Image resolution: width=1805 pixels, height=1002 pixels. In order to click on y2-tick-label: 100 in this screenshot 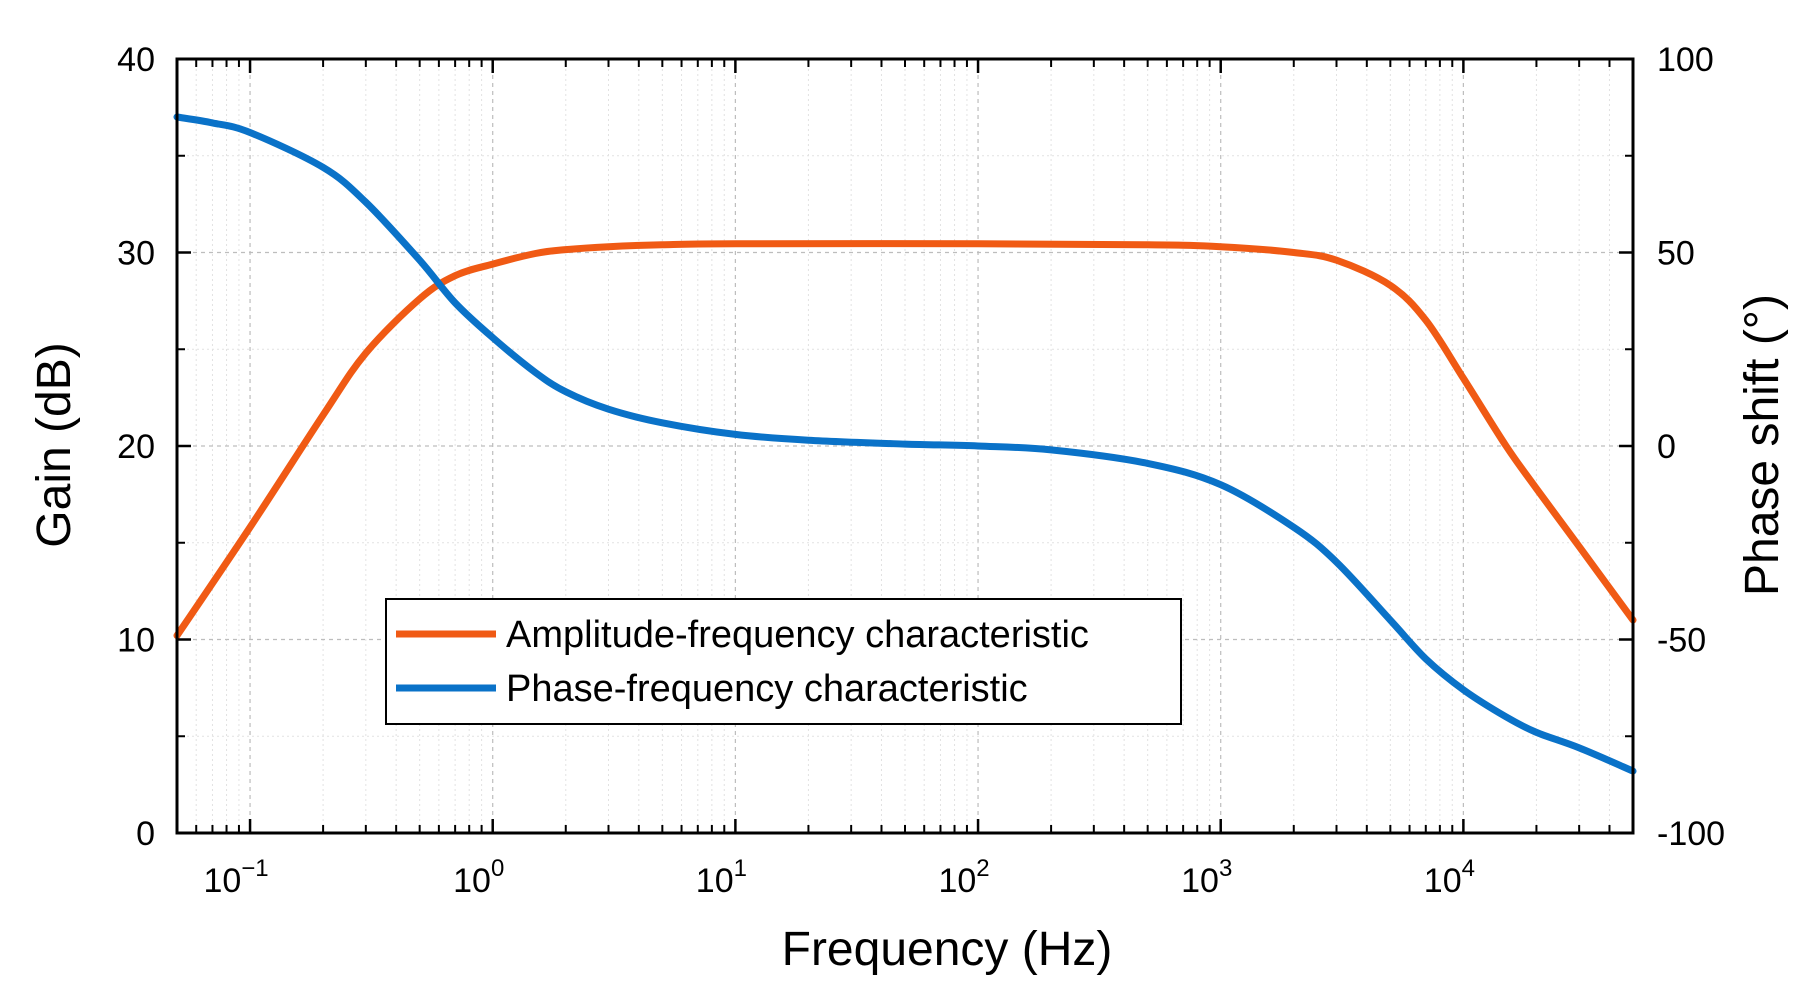, I will do `click(1685, 60)`.